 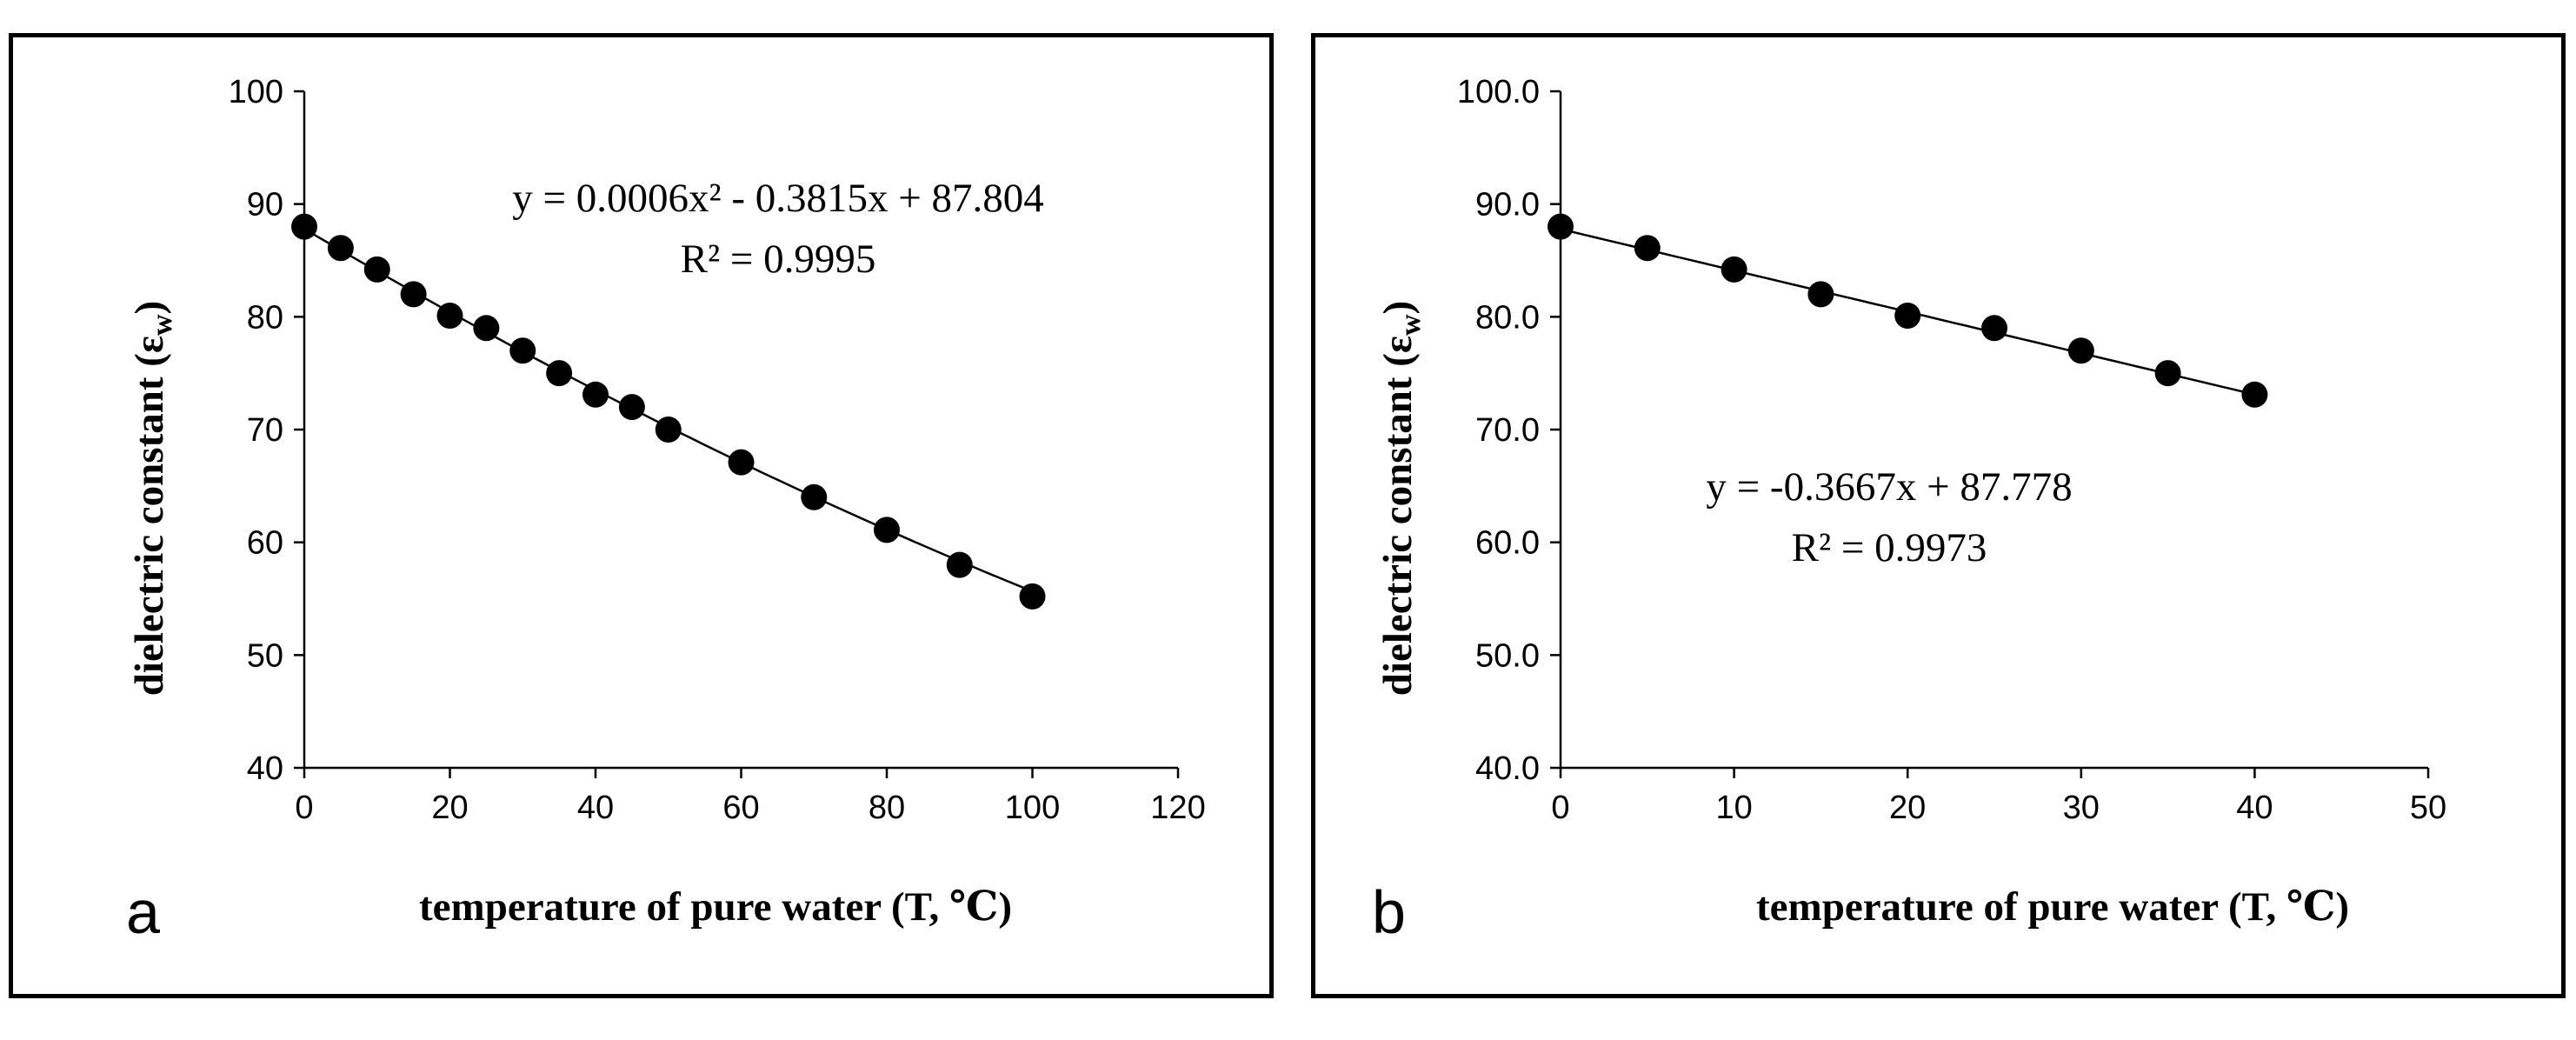 What do you see at coordinates (1889, 487) in the screenshot?
I see `chart-b-equation: y = -0.3667x + 87.778` at bounding box center [1889, 487].